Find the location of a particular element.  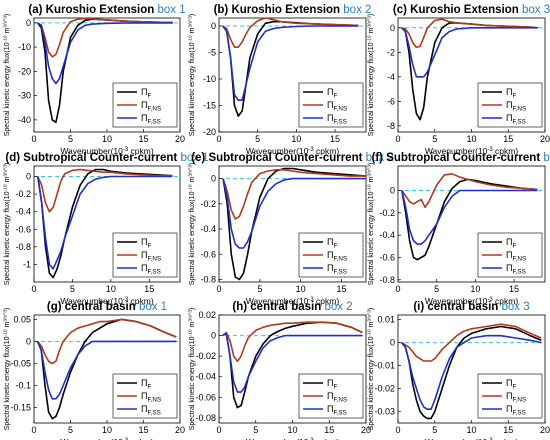

y-tick-label: -2 is located at coordinates (391, 52).